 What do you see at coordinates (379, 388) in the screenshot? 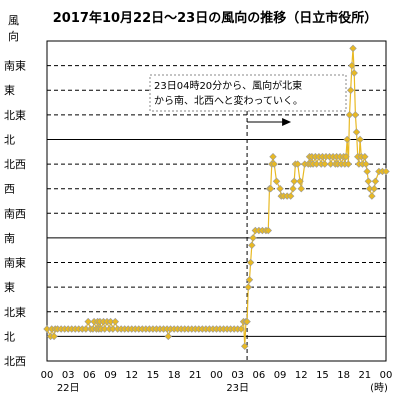
I see `x-axis-unit: (時)` at bounding box center [379, 388].